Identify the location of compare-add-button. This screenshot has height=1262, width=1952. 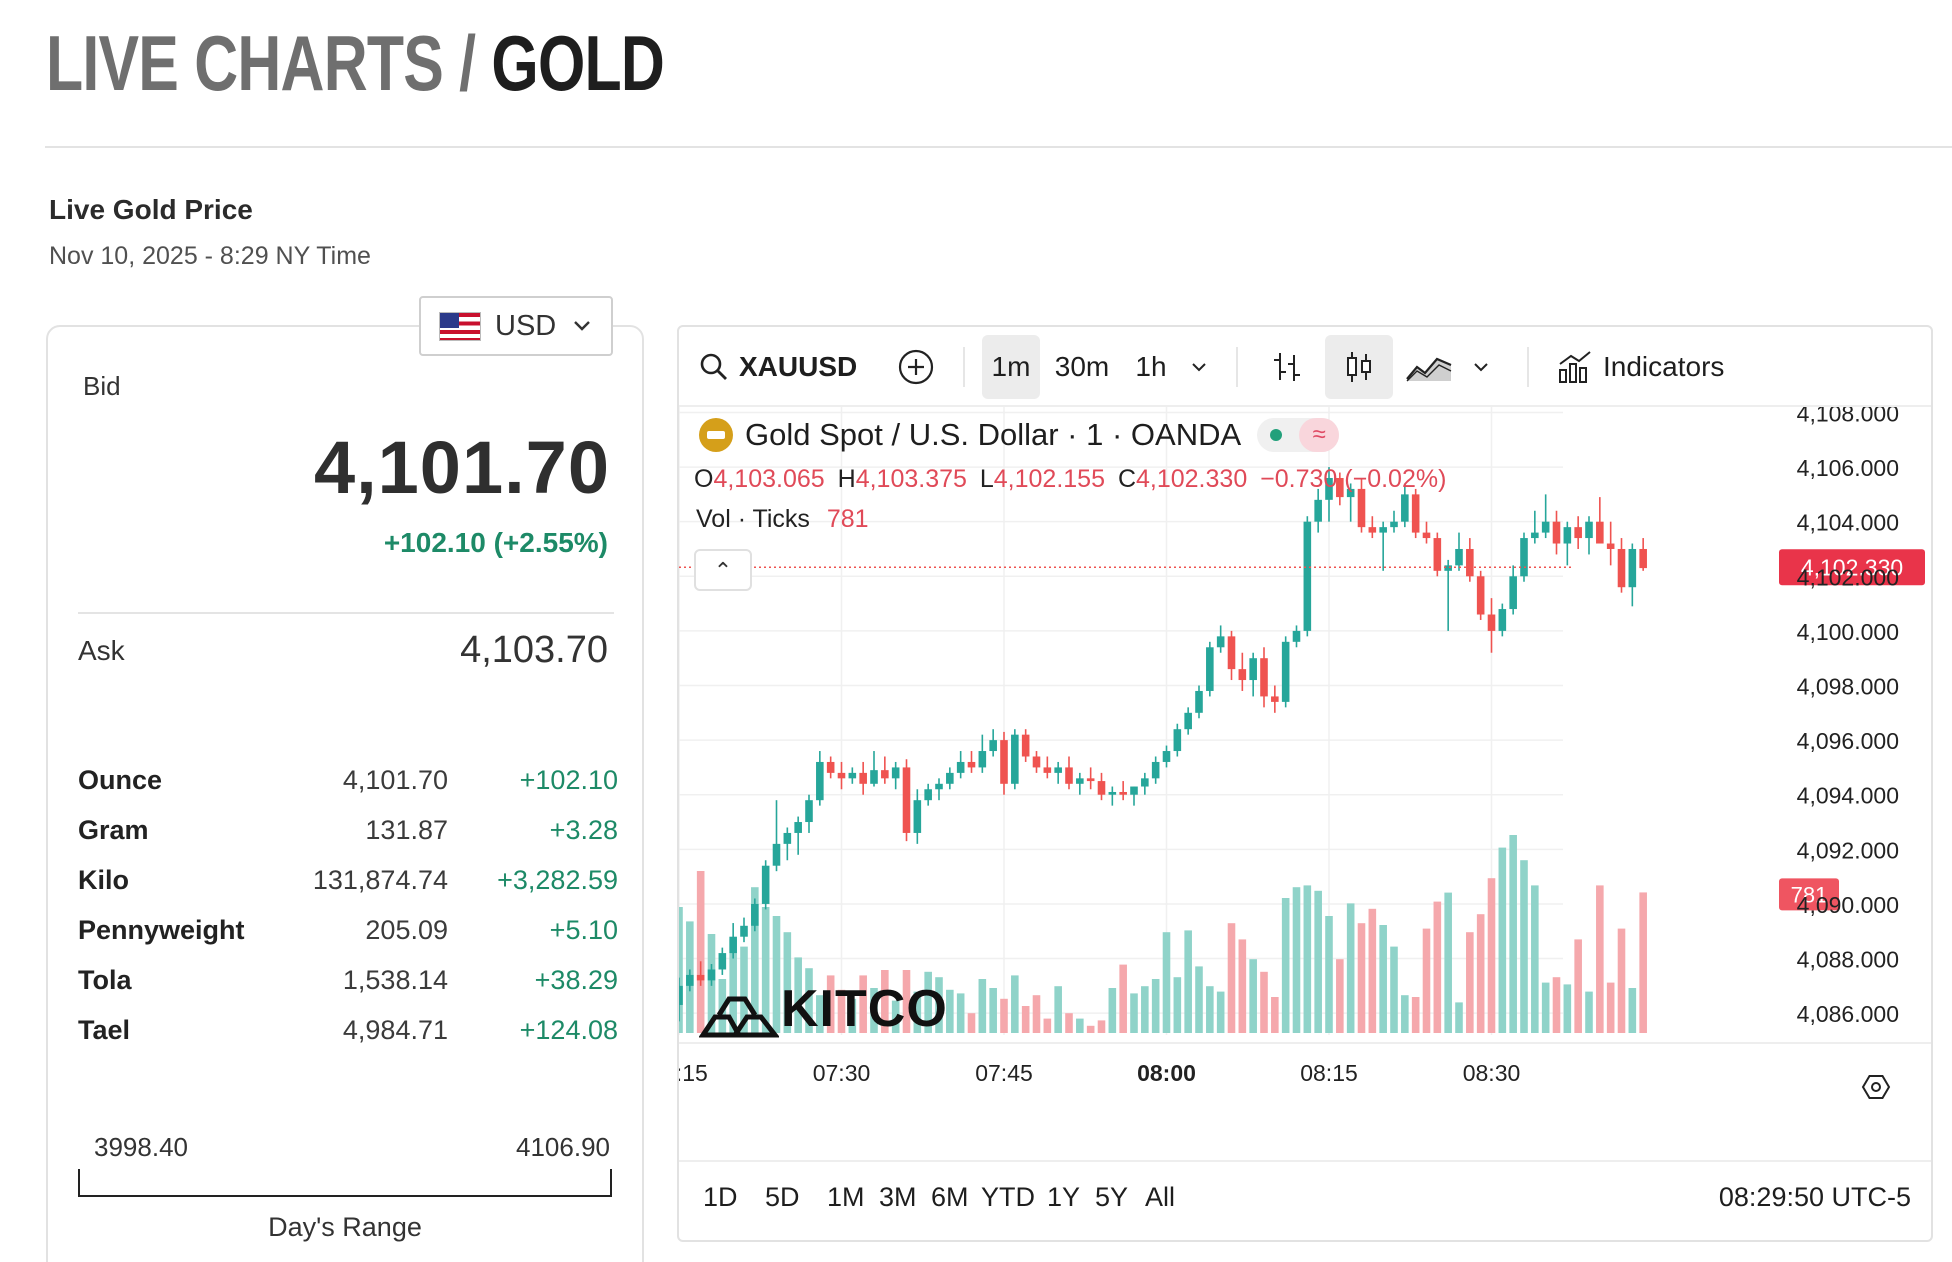
(916, 367).